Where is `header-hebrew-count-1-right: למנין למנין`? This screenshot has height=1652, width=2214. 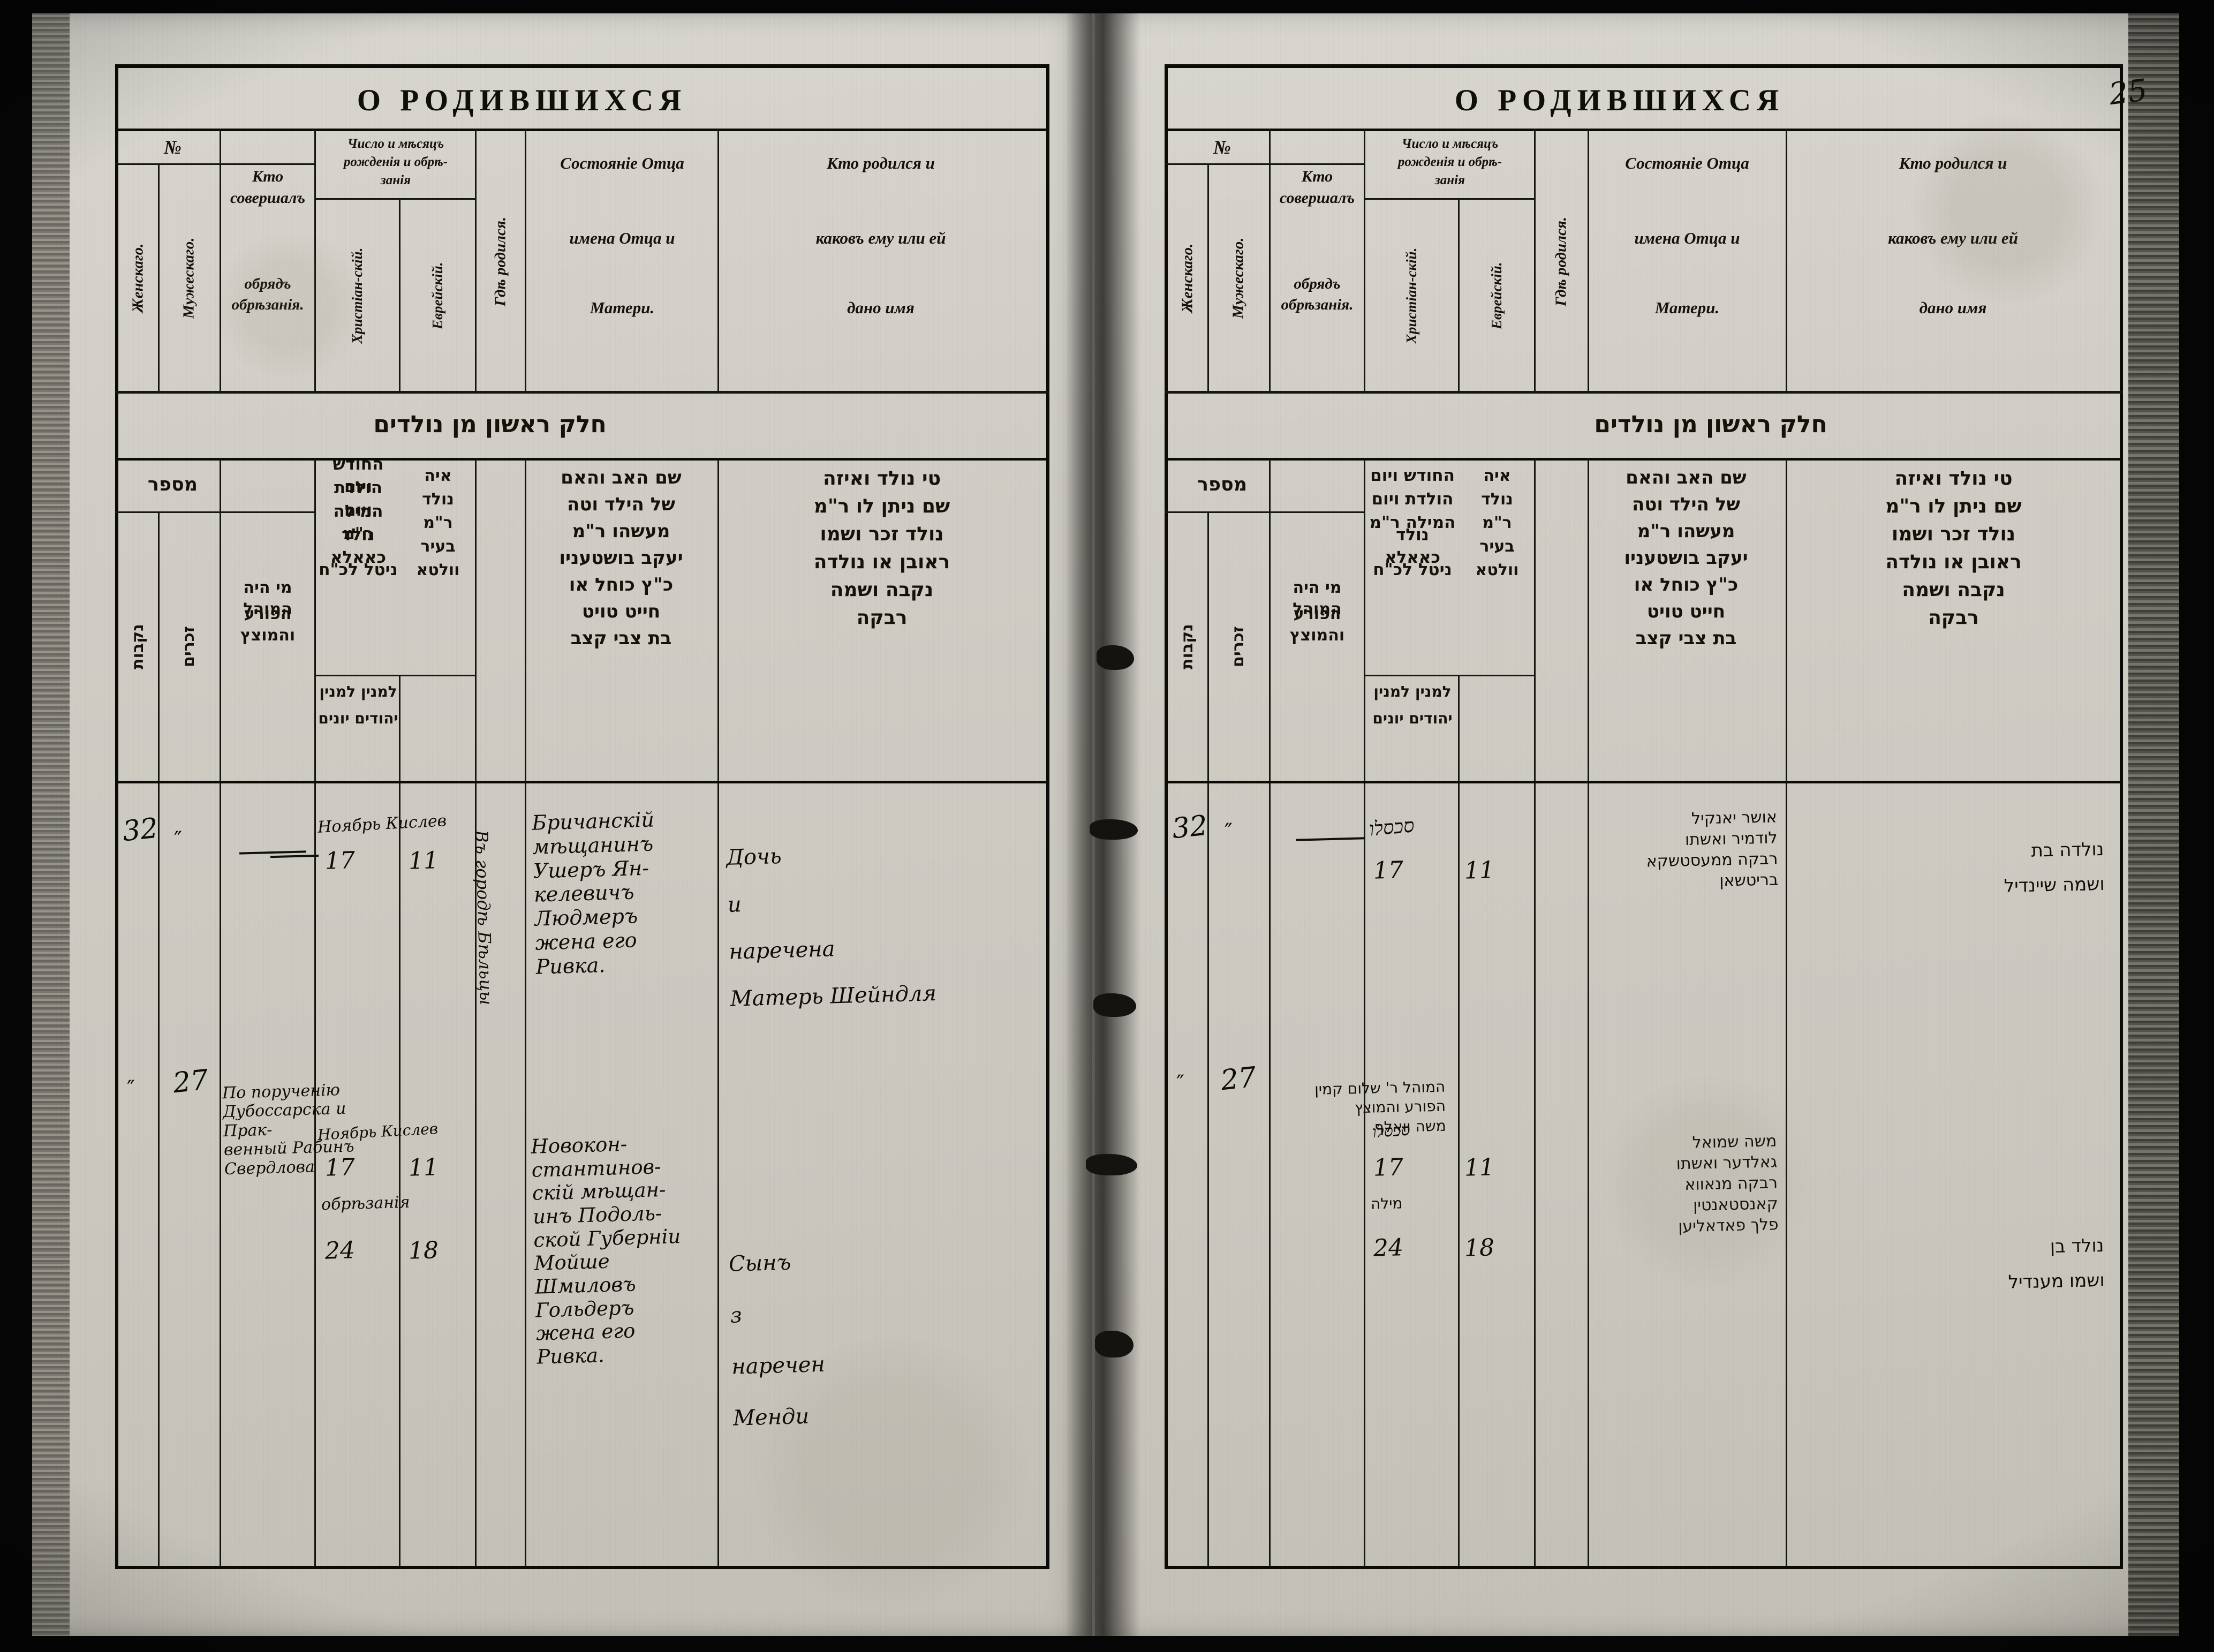
header-hebrew-count-1-right: למנין למנין is located at coordinates (1412, 692).